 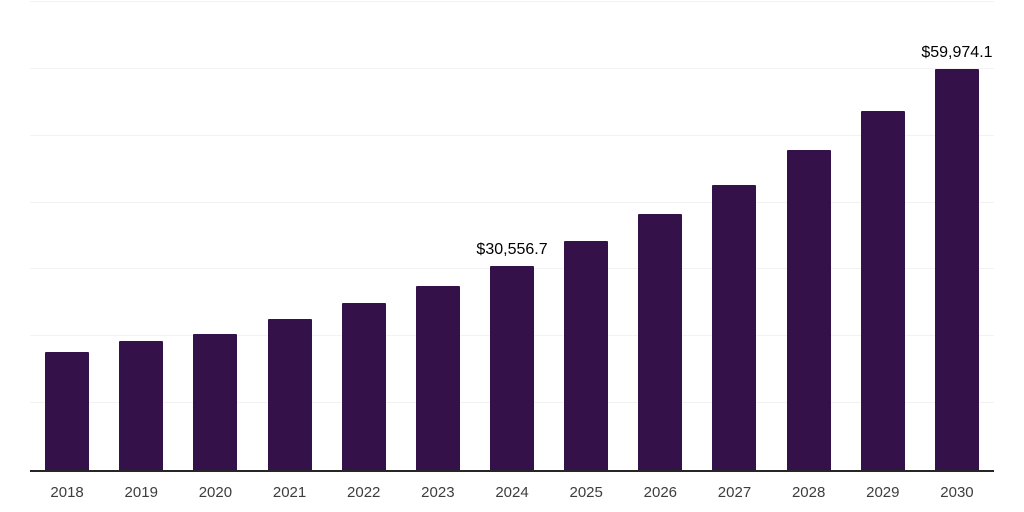 What do you see at coordinates (364, 236) in the screenshot?
I see `bar-band-2022` at bounding box center [364, 236].